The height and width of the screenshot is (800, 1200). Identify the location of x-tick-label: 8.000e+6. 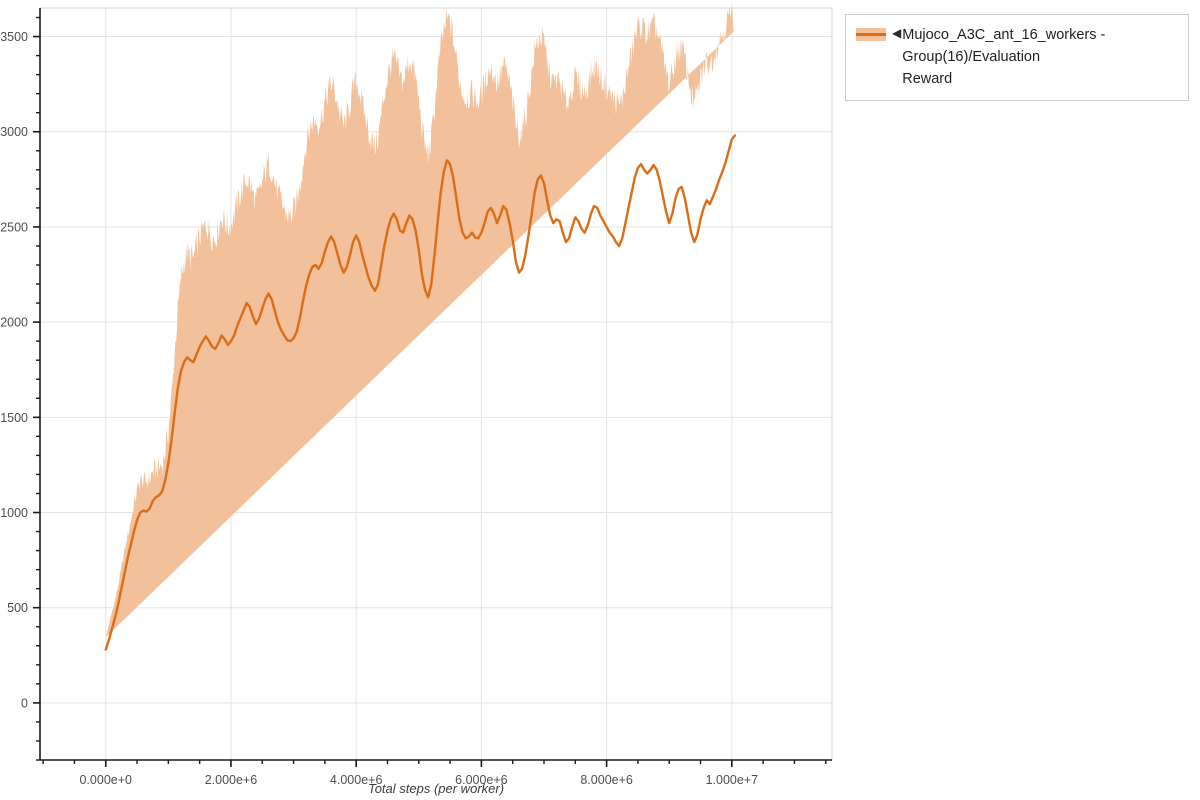
(606, 780).